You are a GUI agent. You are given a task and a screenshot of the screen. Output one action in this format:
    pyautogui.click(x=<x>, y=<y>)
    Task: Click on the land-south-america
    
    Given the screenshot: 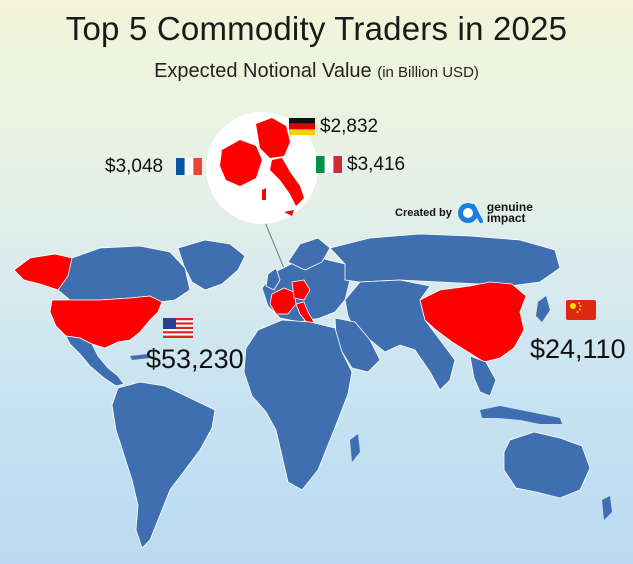 What is the action you would take?
    pyautogui.click(x=163, y=465)
    